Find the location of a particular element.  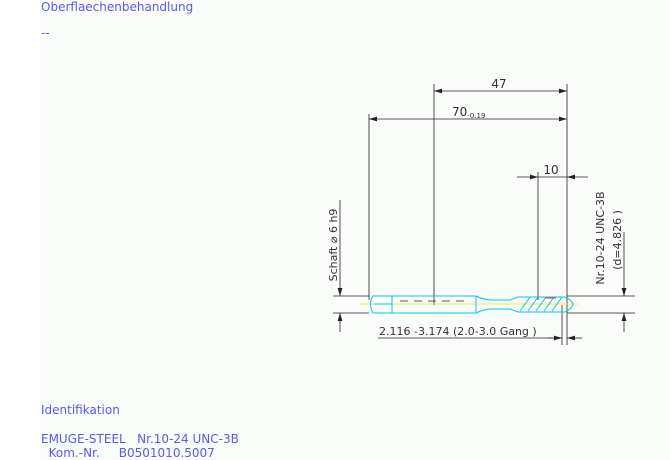

tap-outline is located at coordinates (472, 304).